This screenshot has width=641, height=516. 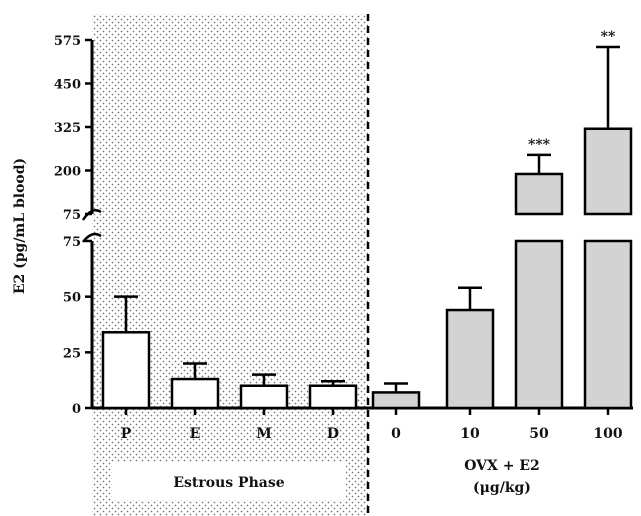 What do you see at coordinates (470, 434) in the screenshot?
I see `x-tick-label-10: 10` at bounding box center [470, 434].